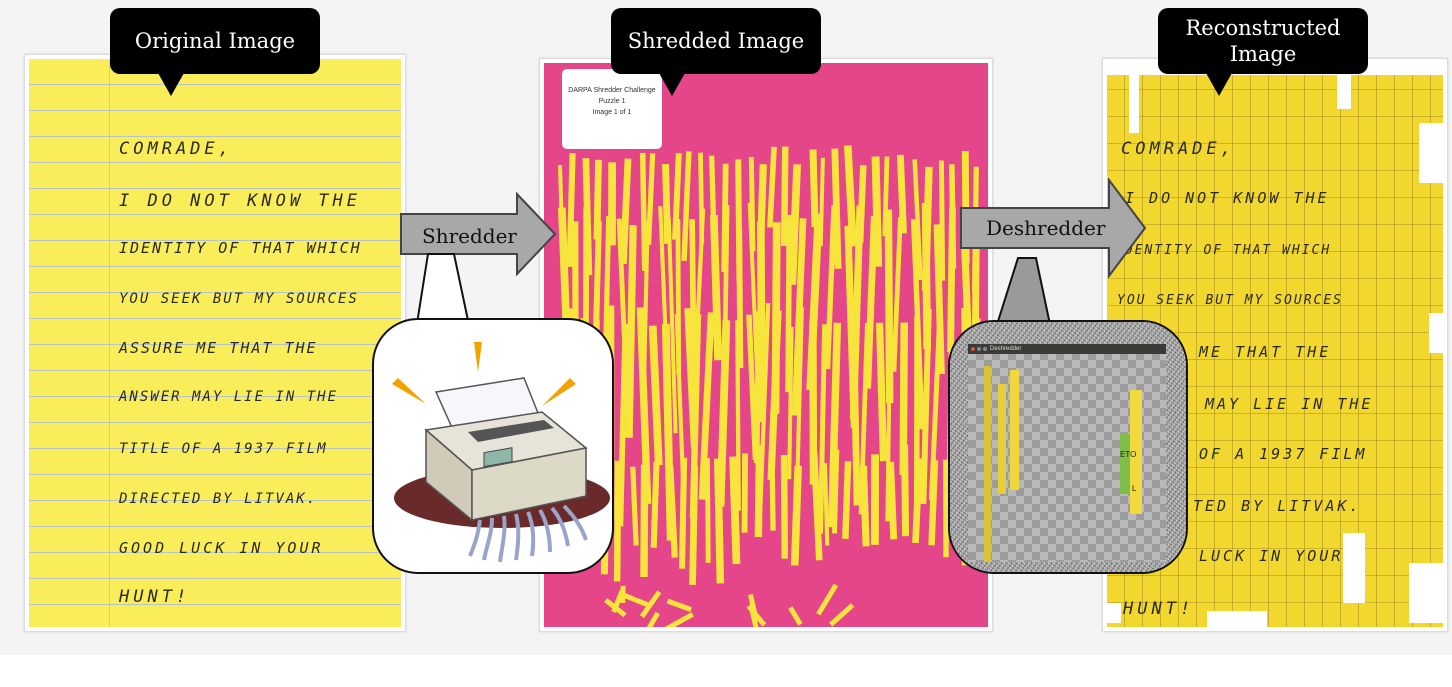 The height and width of the screenshot is (687, 1452). I want to click on note-line: HUNT!, so click(155, 597).